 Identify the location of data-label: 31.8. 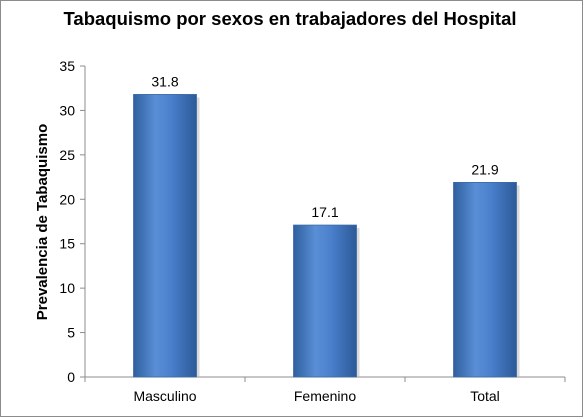
(164, 81).